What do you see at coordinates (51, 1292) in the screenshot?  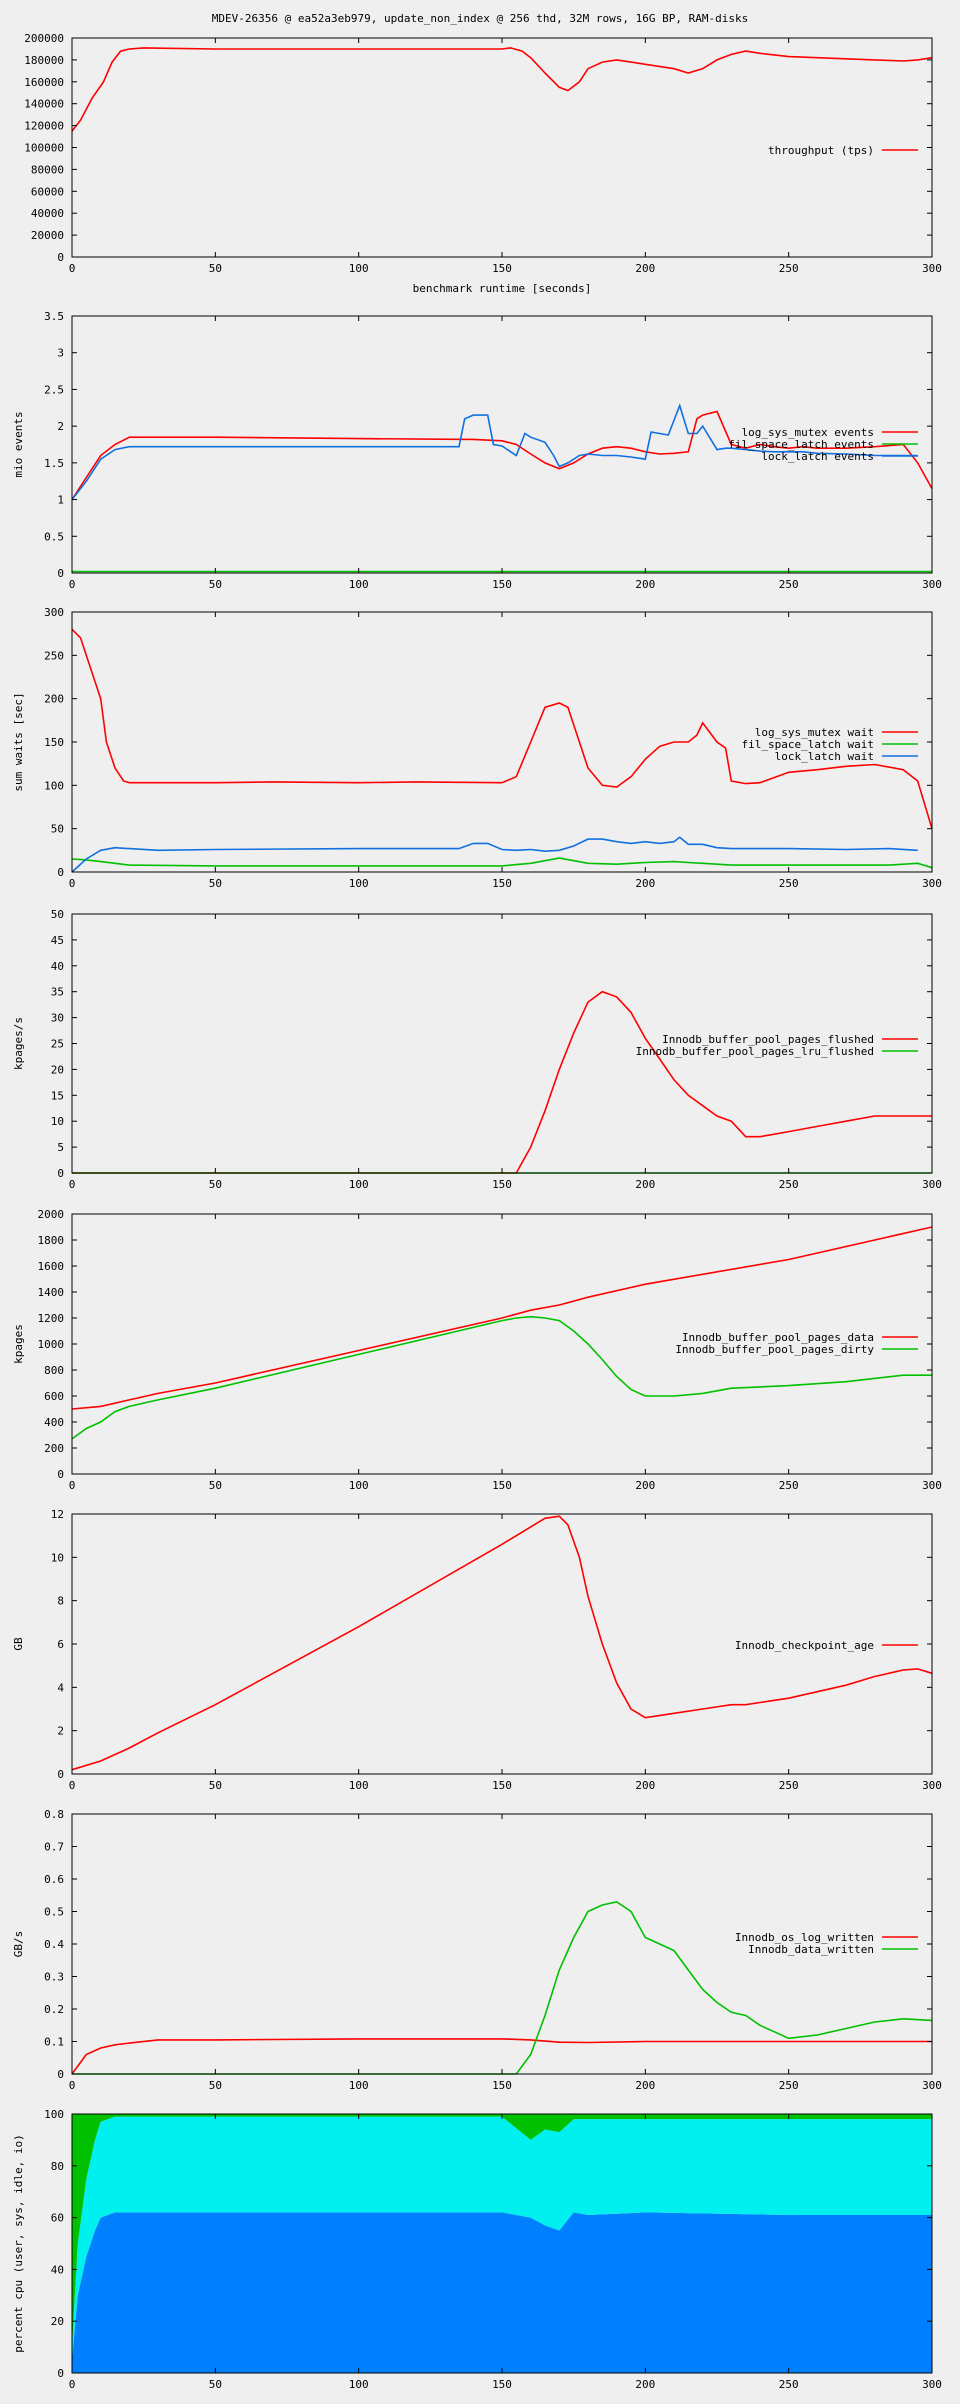 I see `y-tick-label: 1400` at bounding box center [51, 1292].